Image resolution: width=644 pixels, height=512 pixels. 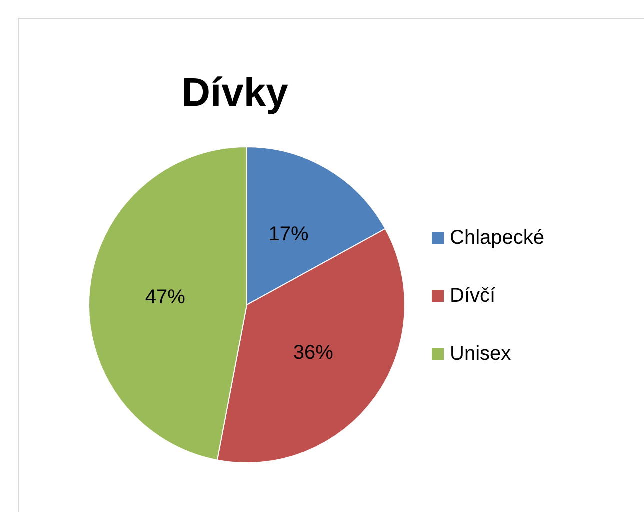 I want to click on data-label: 36%, so click(x=313, y=353).